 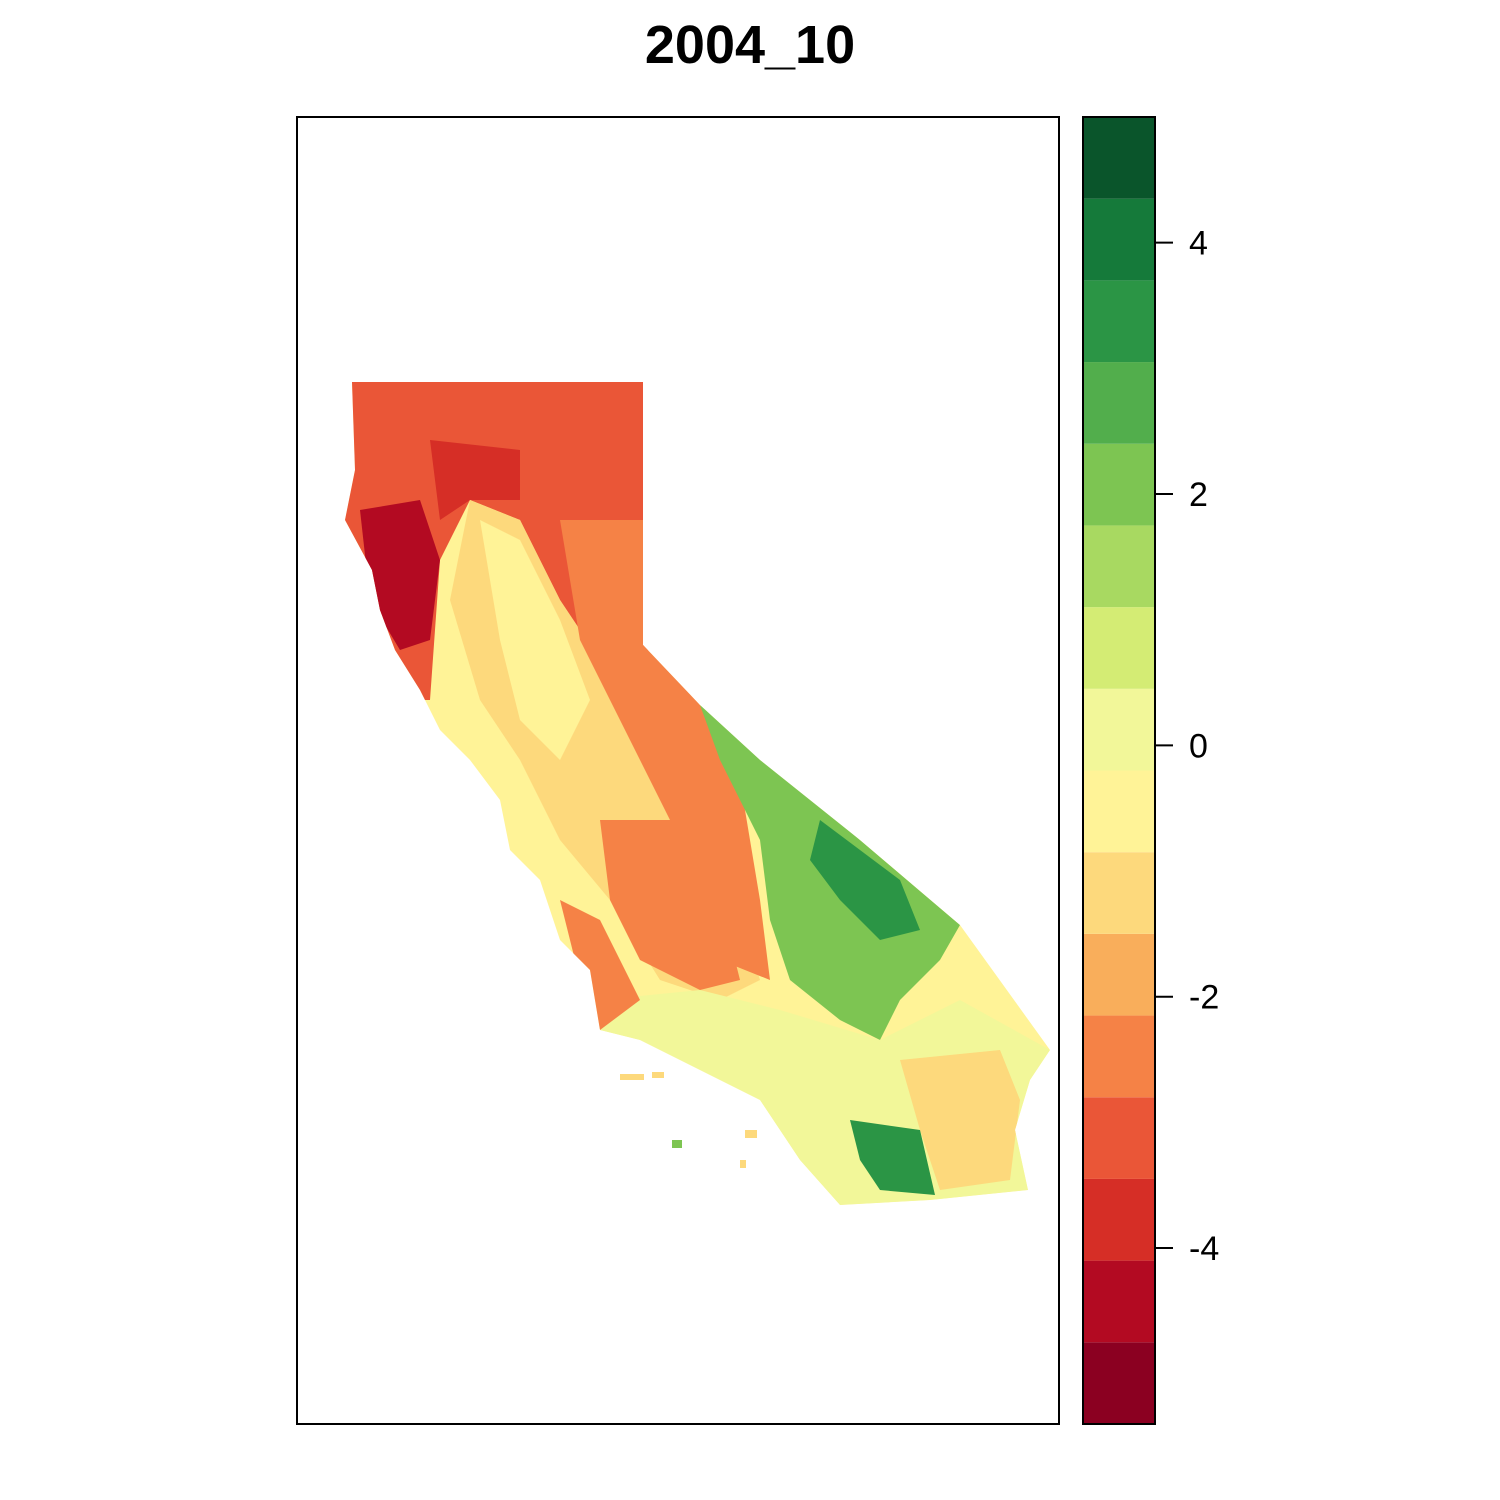 What do you see at coordinates (1187, 746) in the screenshot?
I see `colorbar-ticks: 4 2 0 -2 -4` at bounding box center [1187, 746].